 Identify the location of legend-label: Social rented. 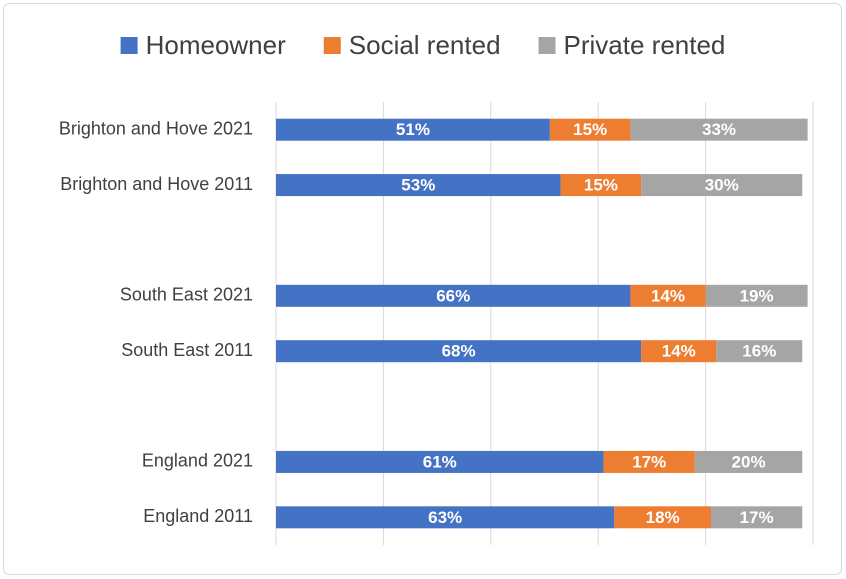
(425, 45).